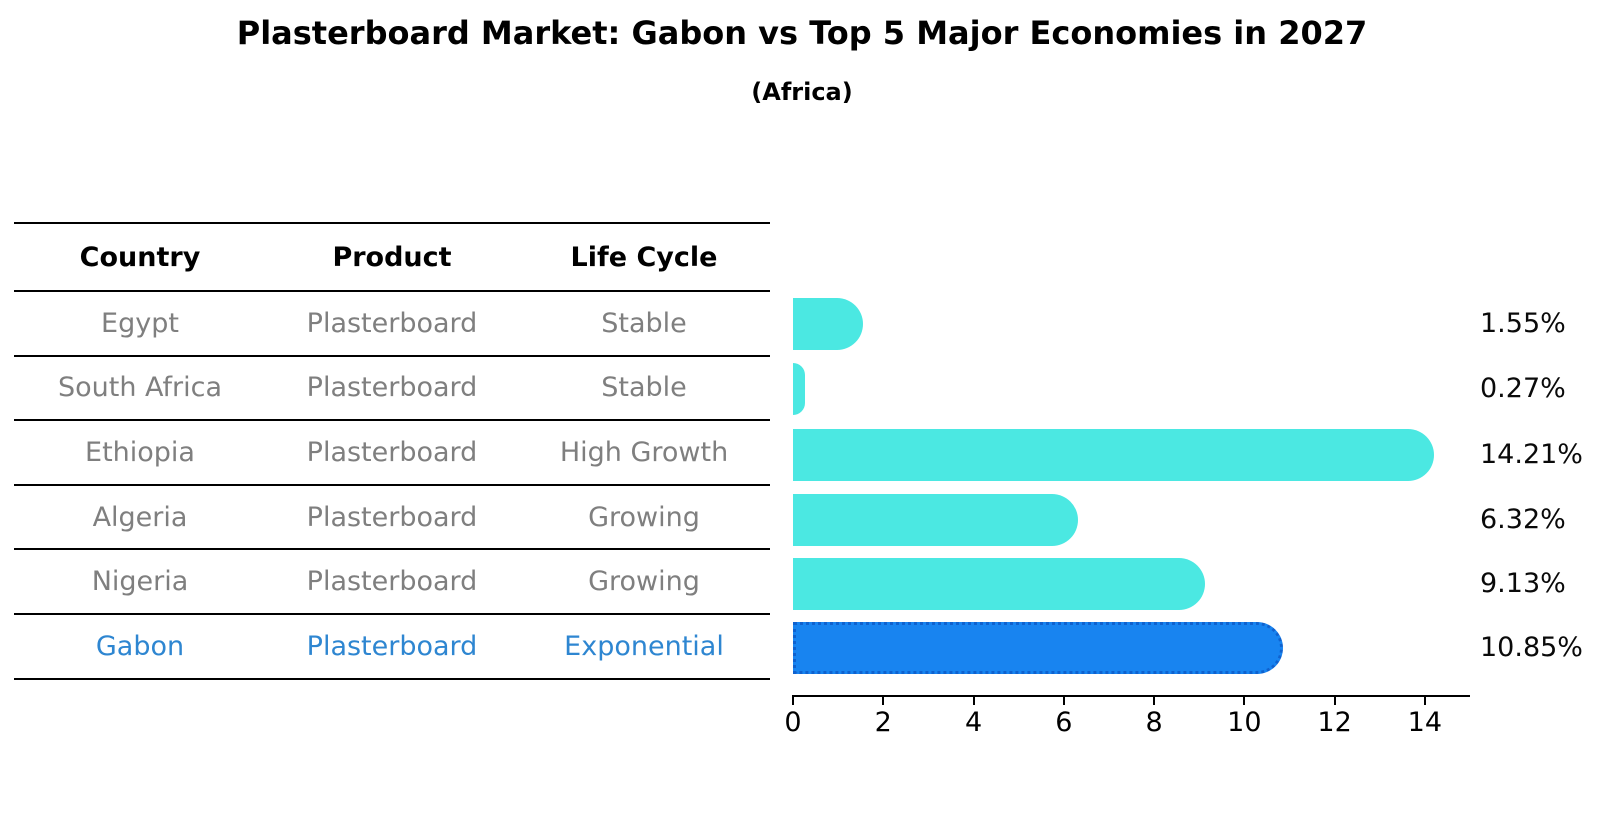  Describe the element at coordinates (1531, 647) in the screenshot. I see `value-label-gabon: 10.85%` at that location.